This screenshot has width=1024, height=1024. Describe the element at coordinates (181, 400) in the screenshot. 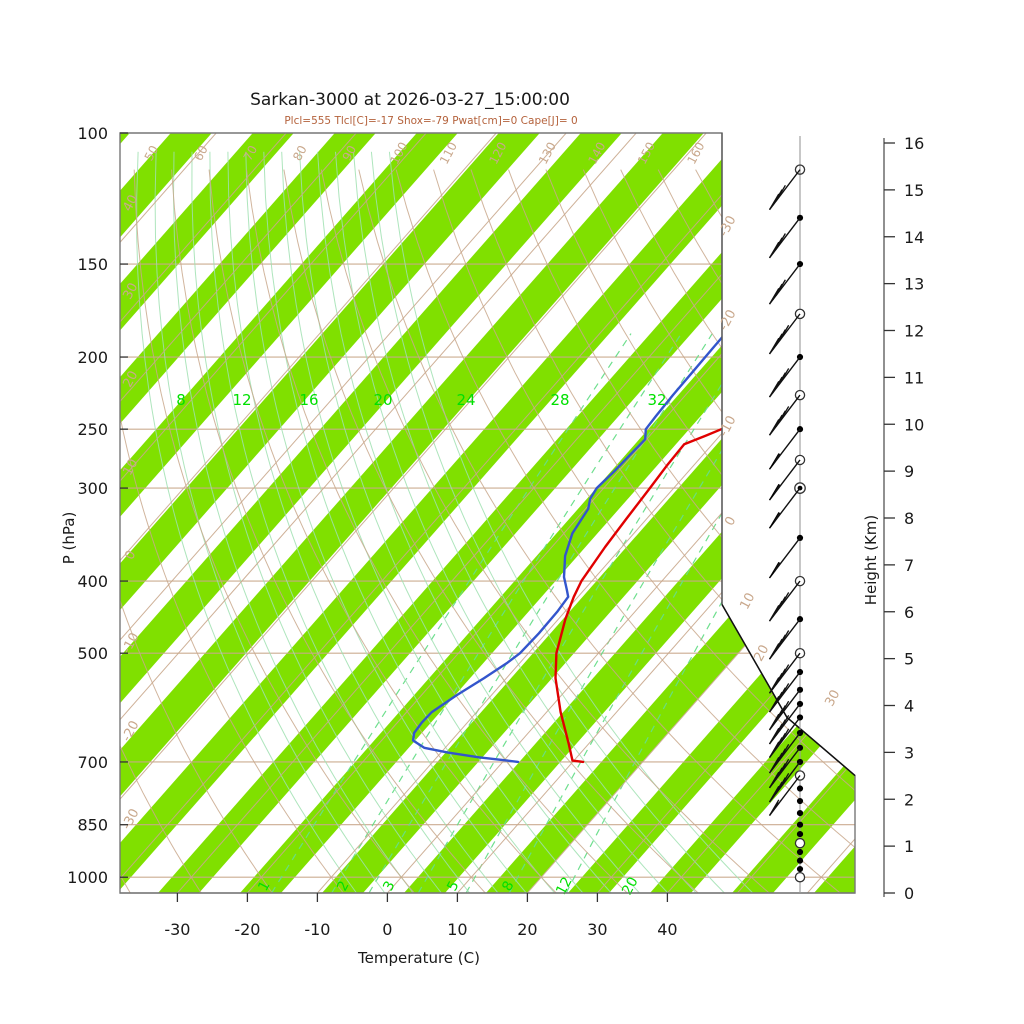

I see `saturated-adiabat-label: 8` at that location.